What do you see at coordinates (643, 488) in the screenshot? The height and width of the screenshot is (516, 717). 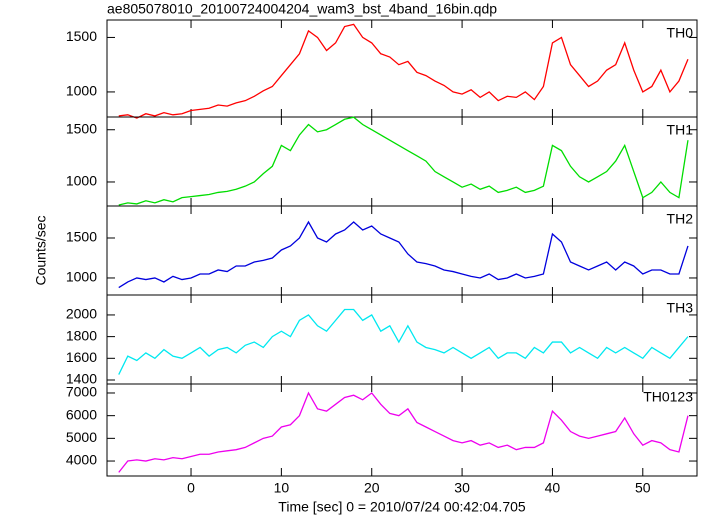 I see `x-tick-label: 50` at bounding box center [643, 488].